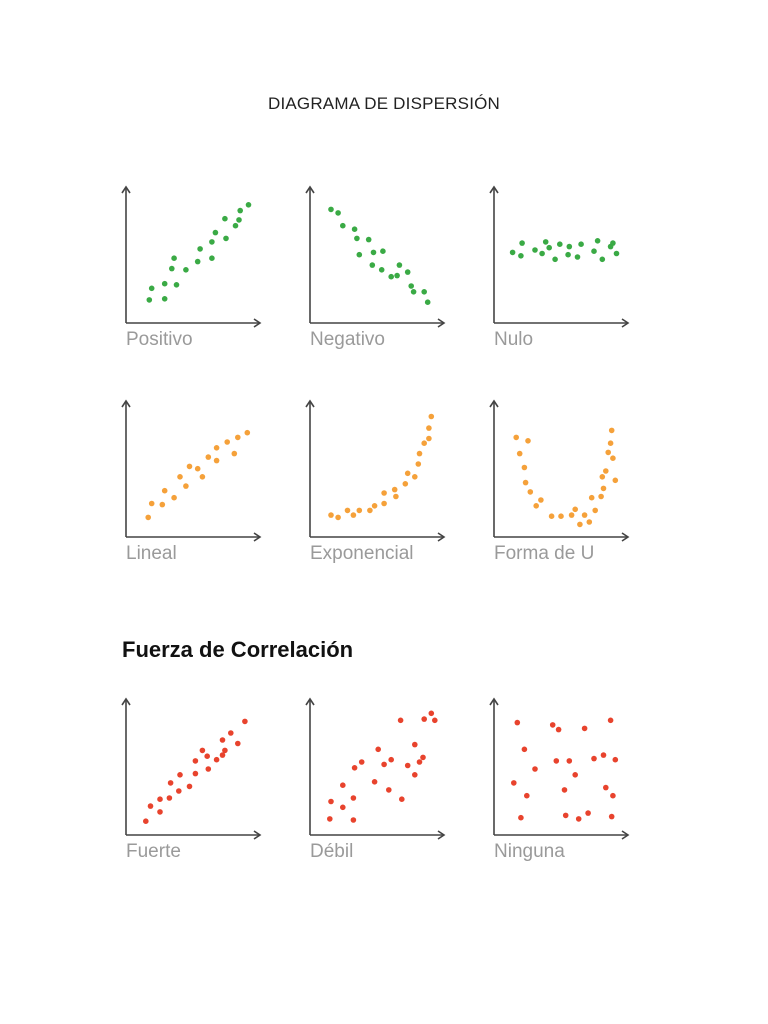 This screenshot has height=1024, width=768. I want to click on scatter-fuerte, so click(191, 768).